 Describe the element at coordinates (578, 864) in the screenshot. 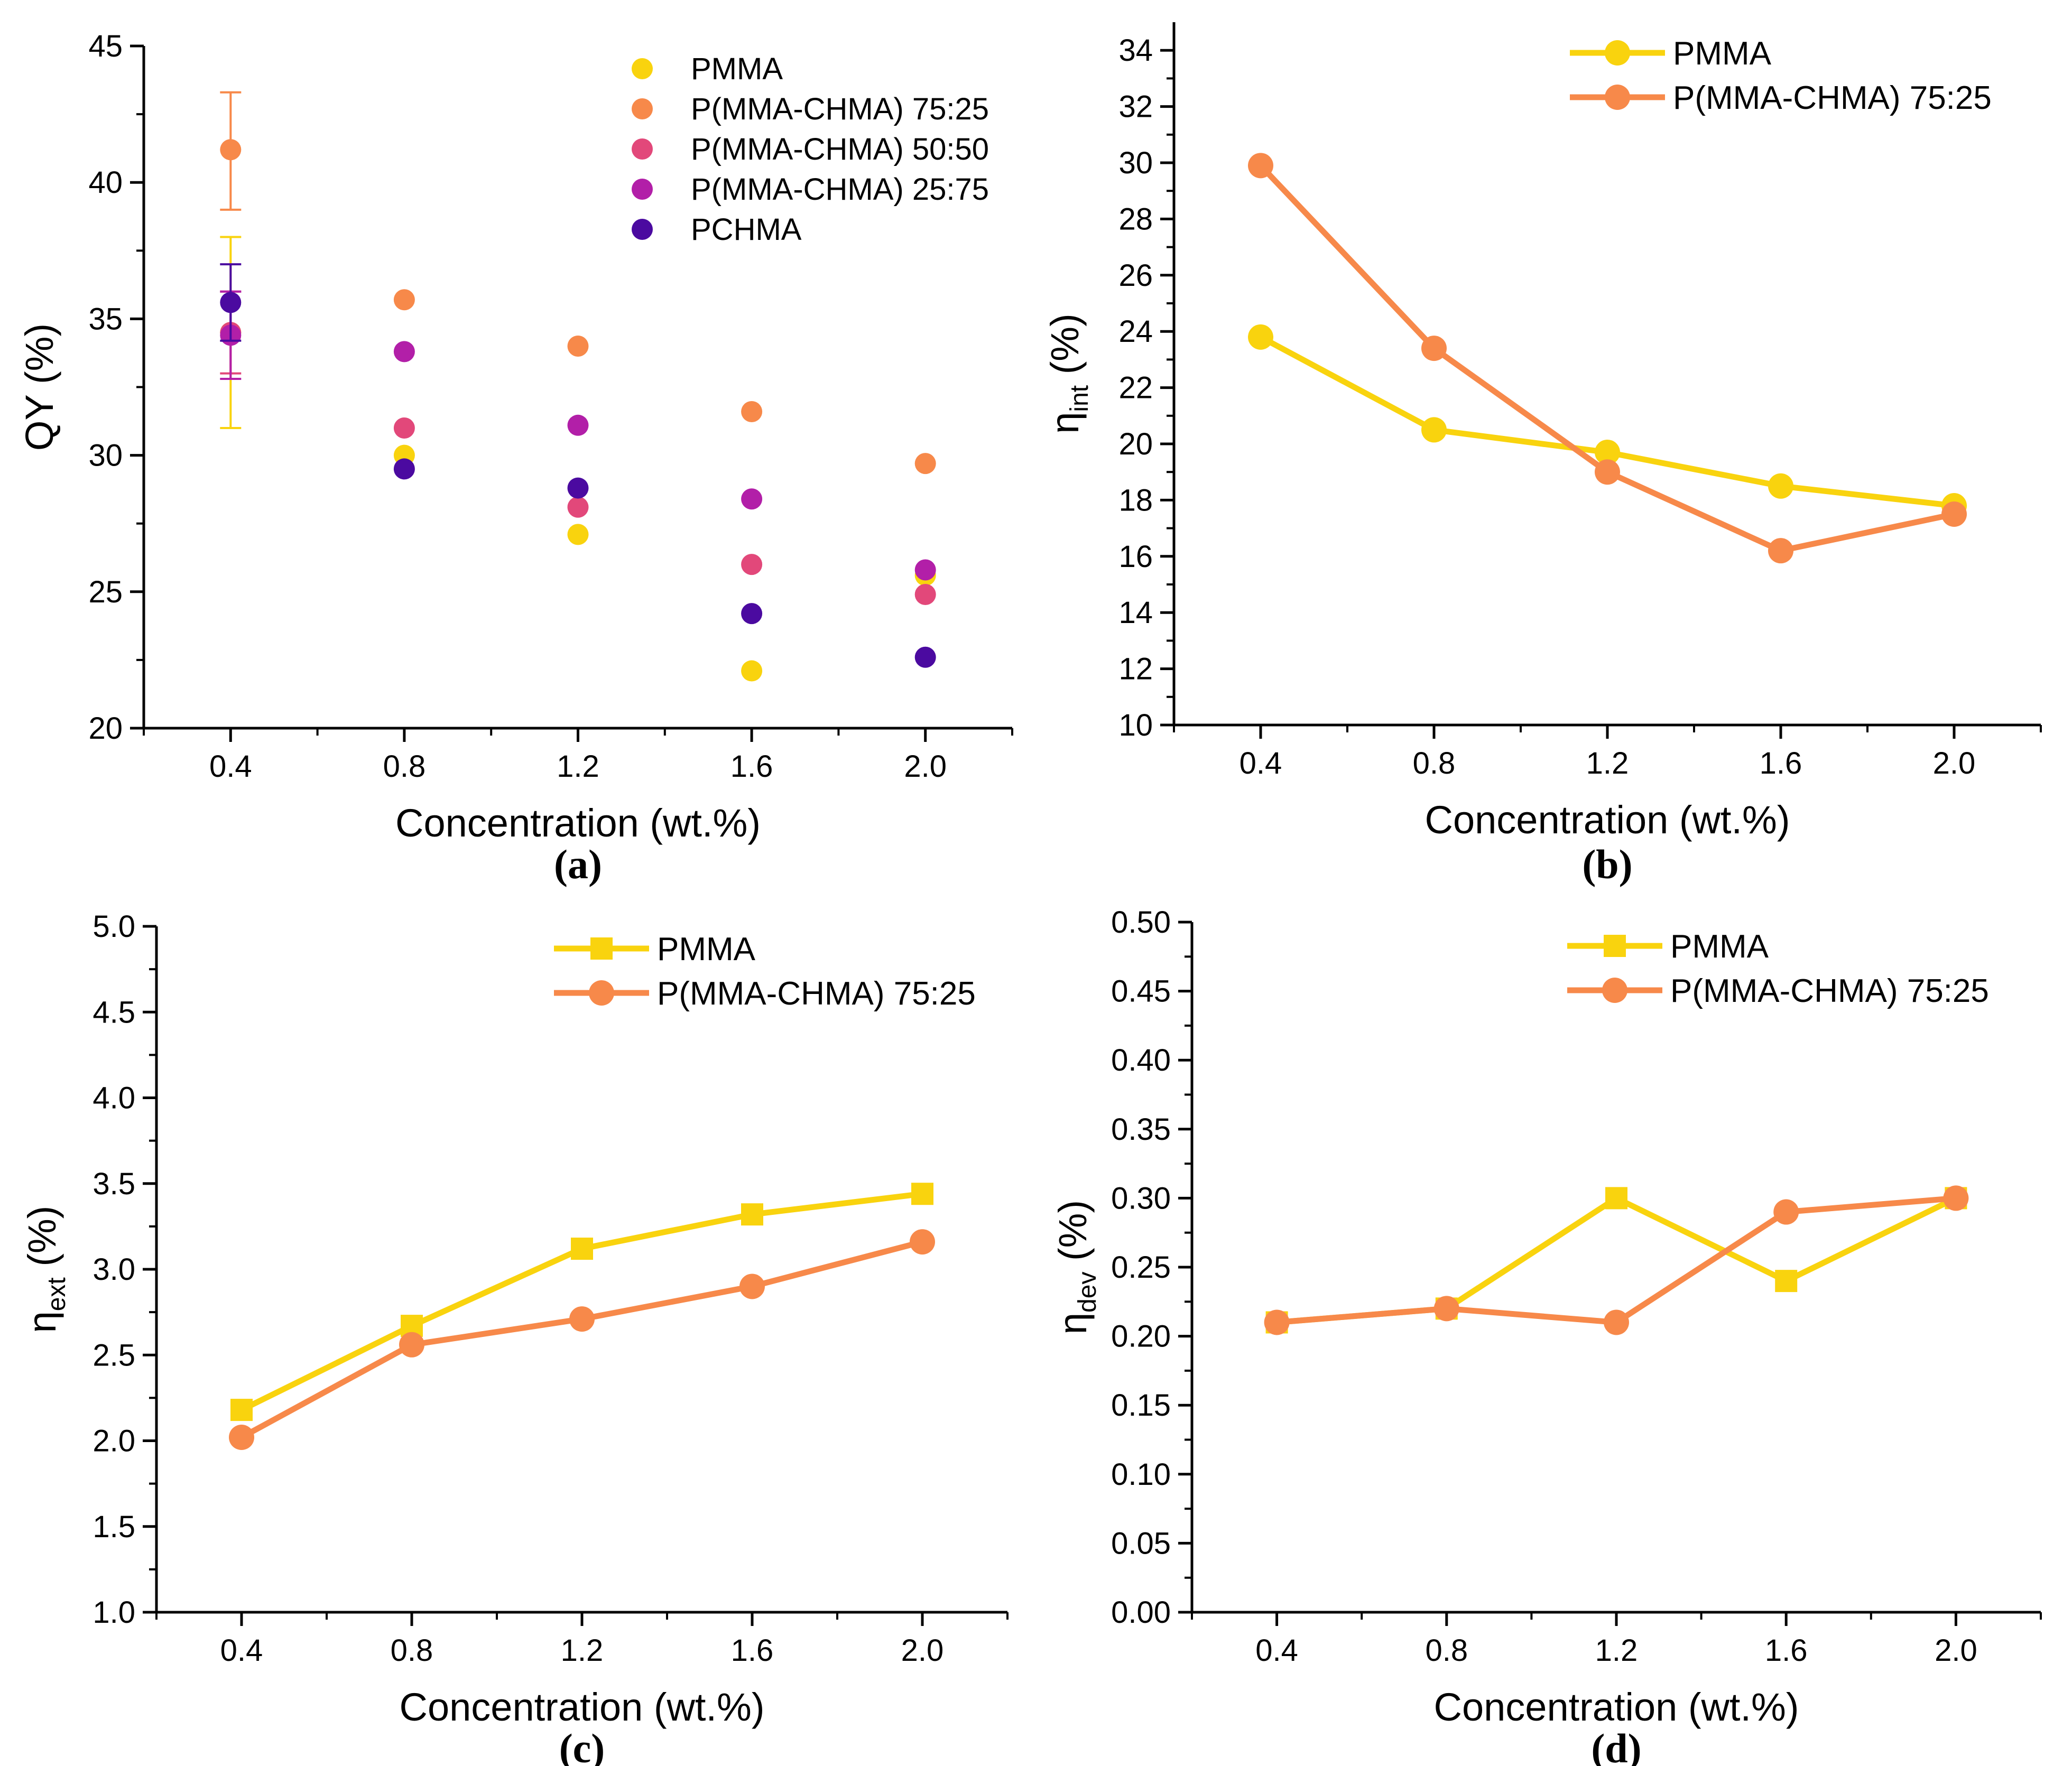

I see `panel-label: (a)` at that location.